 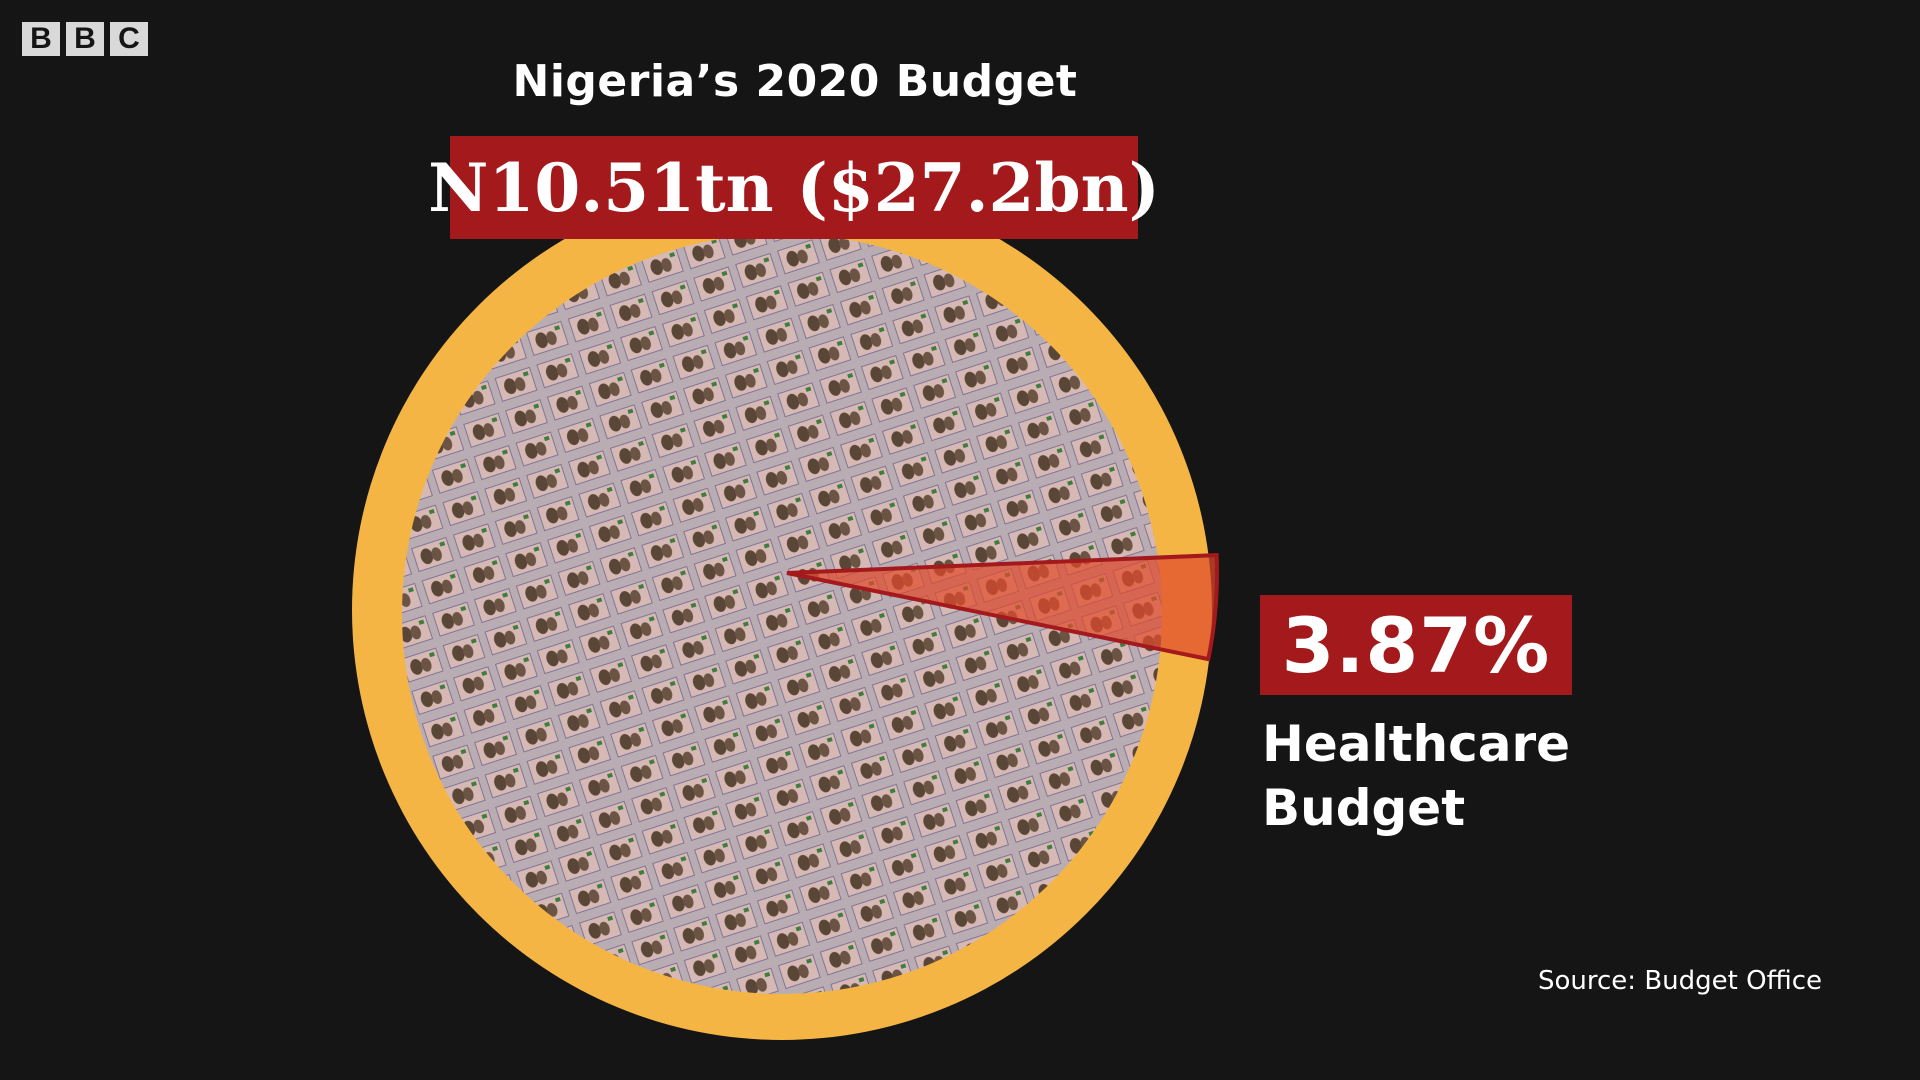 I want to click on healthcare-percentage-badge: 3.87%, so click(x=1416, y=645).